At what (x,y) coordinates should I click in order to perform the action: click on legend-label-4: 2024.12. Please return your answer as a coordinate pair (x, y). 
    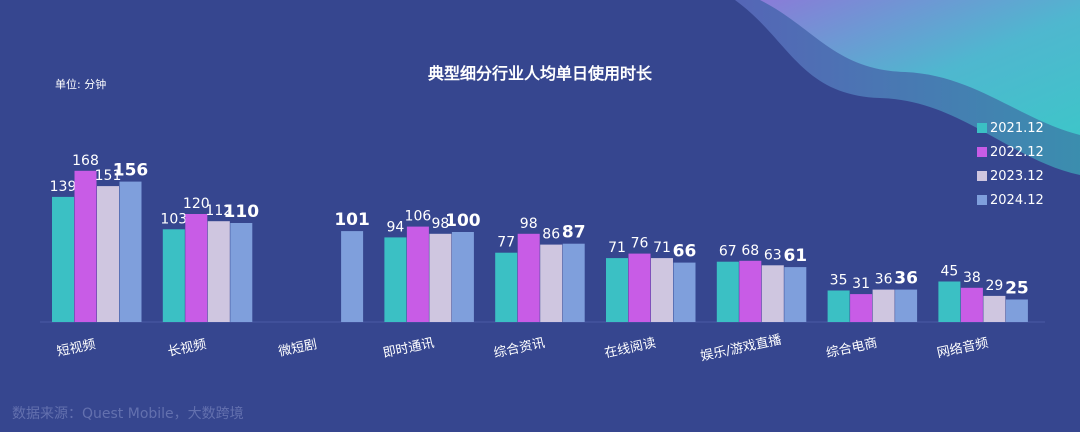
    Looking at the image, I should click on (1017, 200).